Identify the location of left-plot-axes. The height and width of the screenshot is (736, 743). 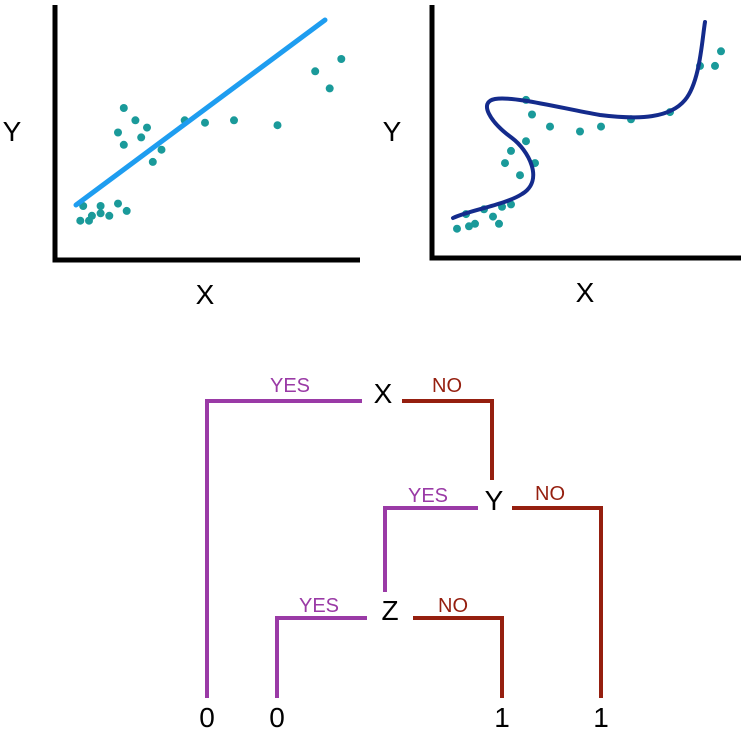
(206, 134).